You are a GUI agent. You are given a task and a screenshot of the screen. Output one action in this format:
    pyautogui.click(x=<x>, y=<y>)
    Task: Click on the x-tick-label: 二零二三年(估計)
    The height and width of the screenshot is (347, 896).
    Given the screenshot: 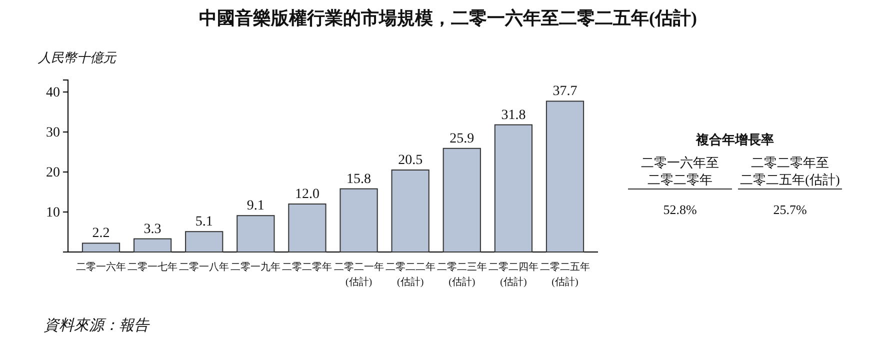 What is the action you would take?
    pyautogui.click(x=461, y=274)
    